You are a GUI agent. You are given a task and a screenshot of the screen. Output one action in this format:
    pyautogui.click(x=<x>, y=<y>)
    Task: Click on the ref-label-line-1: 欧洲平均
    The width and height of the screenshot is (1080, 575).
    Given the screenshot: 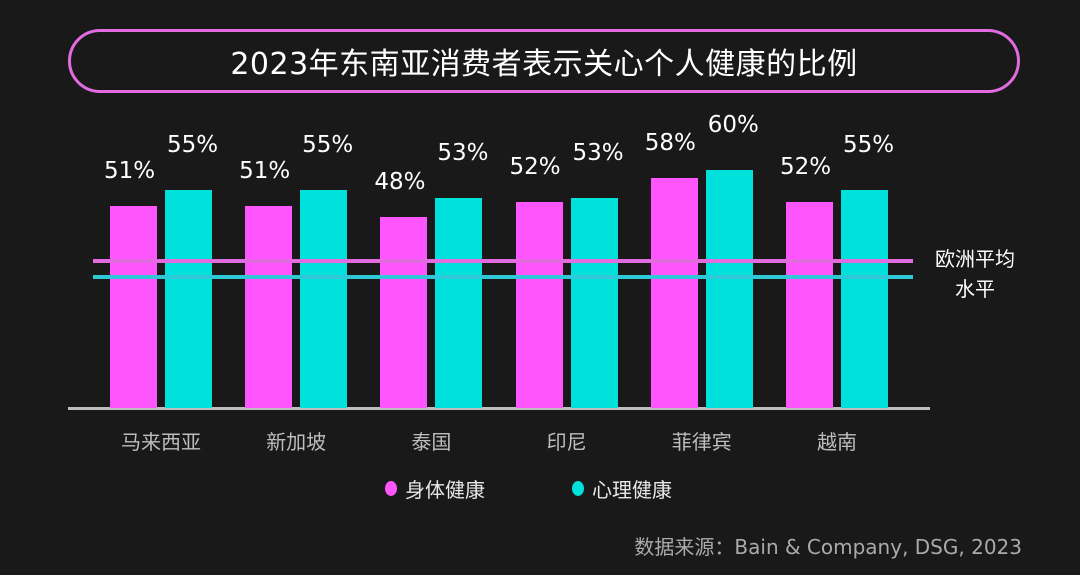 What is the action you would take?
    pyautogui.click(x=975, y=259)
    